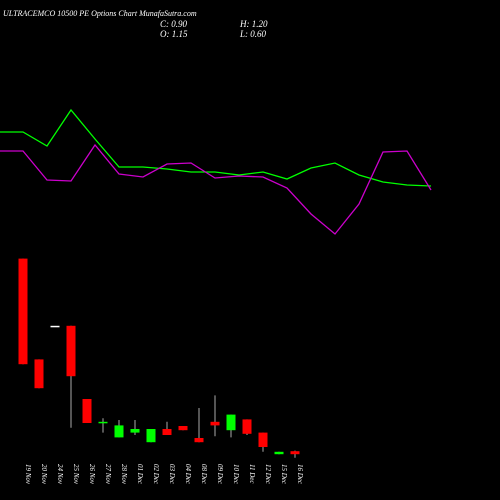 This screenshot has width=500, height=500. Describe the element at coordinates (253, 34) in the screenshot. I see `low-readout: L: 0.60` at that location.